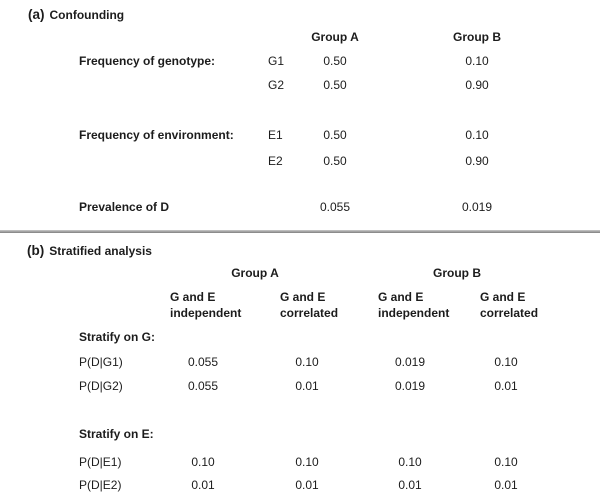  What do you see at coordinates (335, 135) in the screenshot?
I see `value-cell-e1-group-a: 0.50` at bounding box center [335, 135].